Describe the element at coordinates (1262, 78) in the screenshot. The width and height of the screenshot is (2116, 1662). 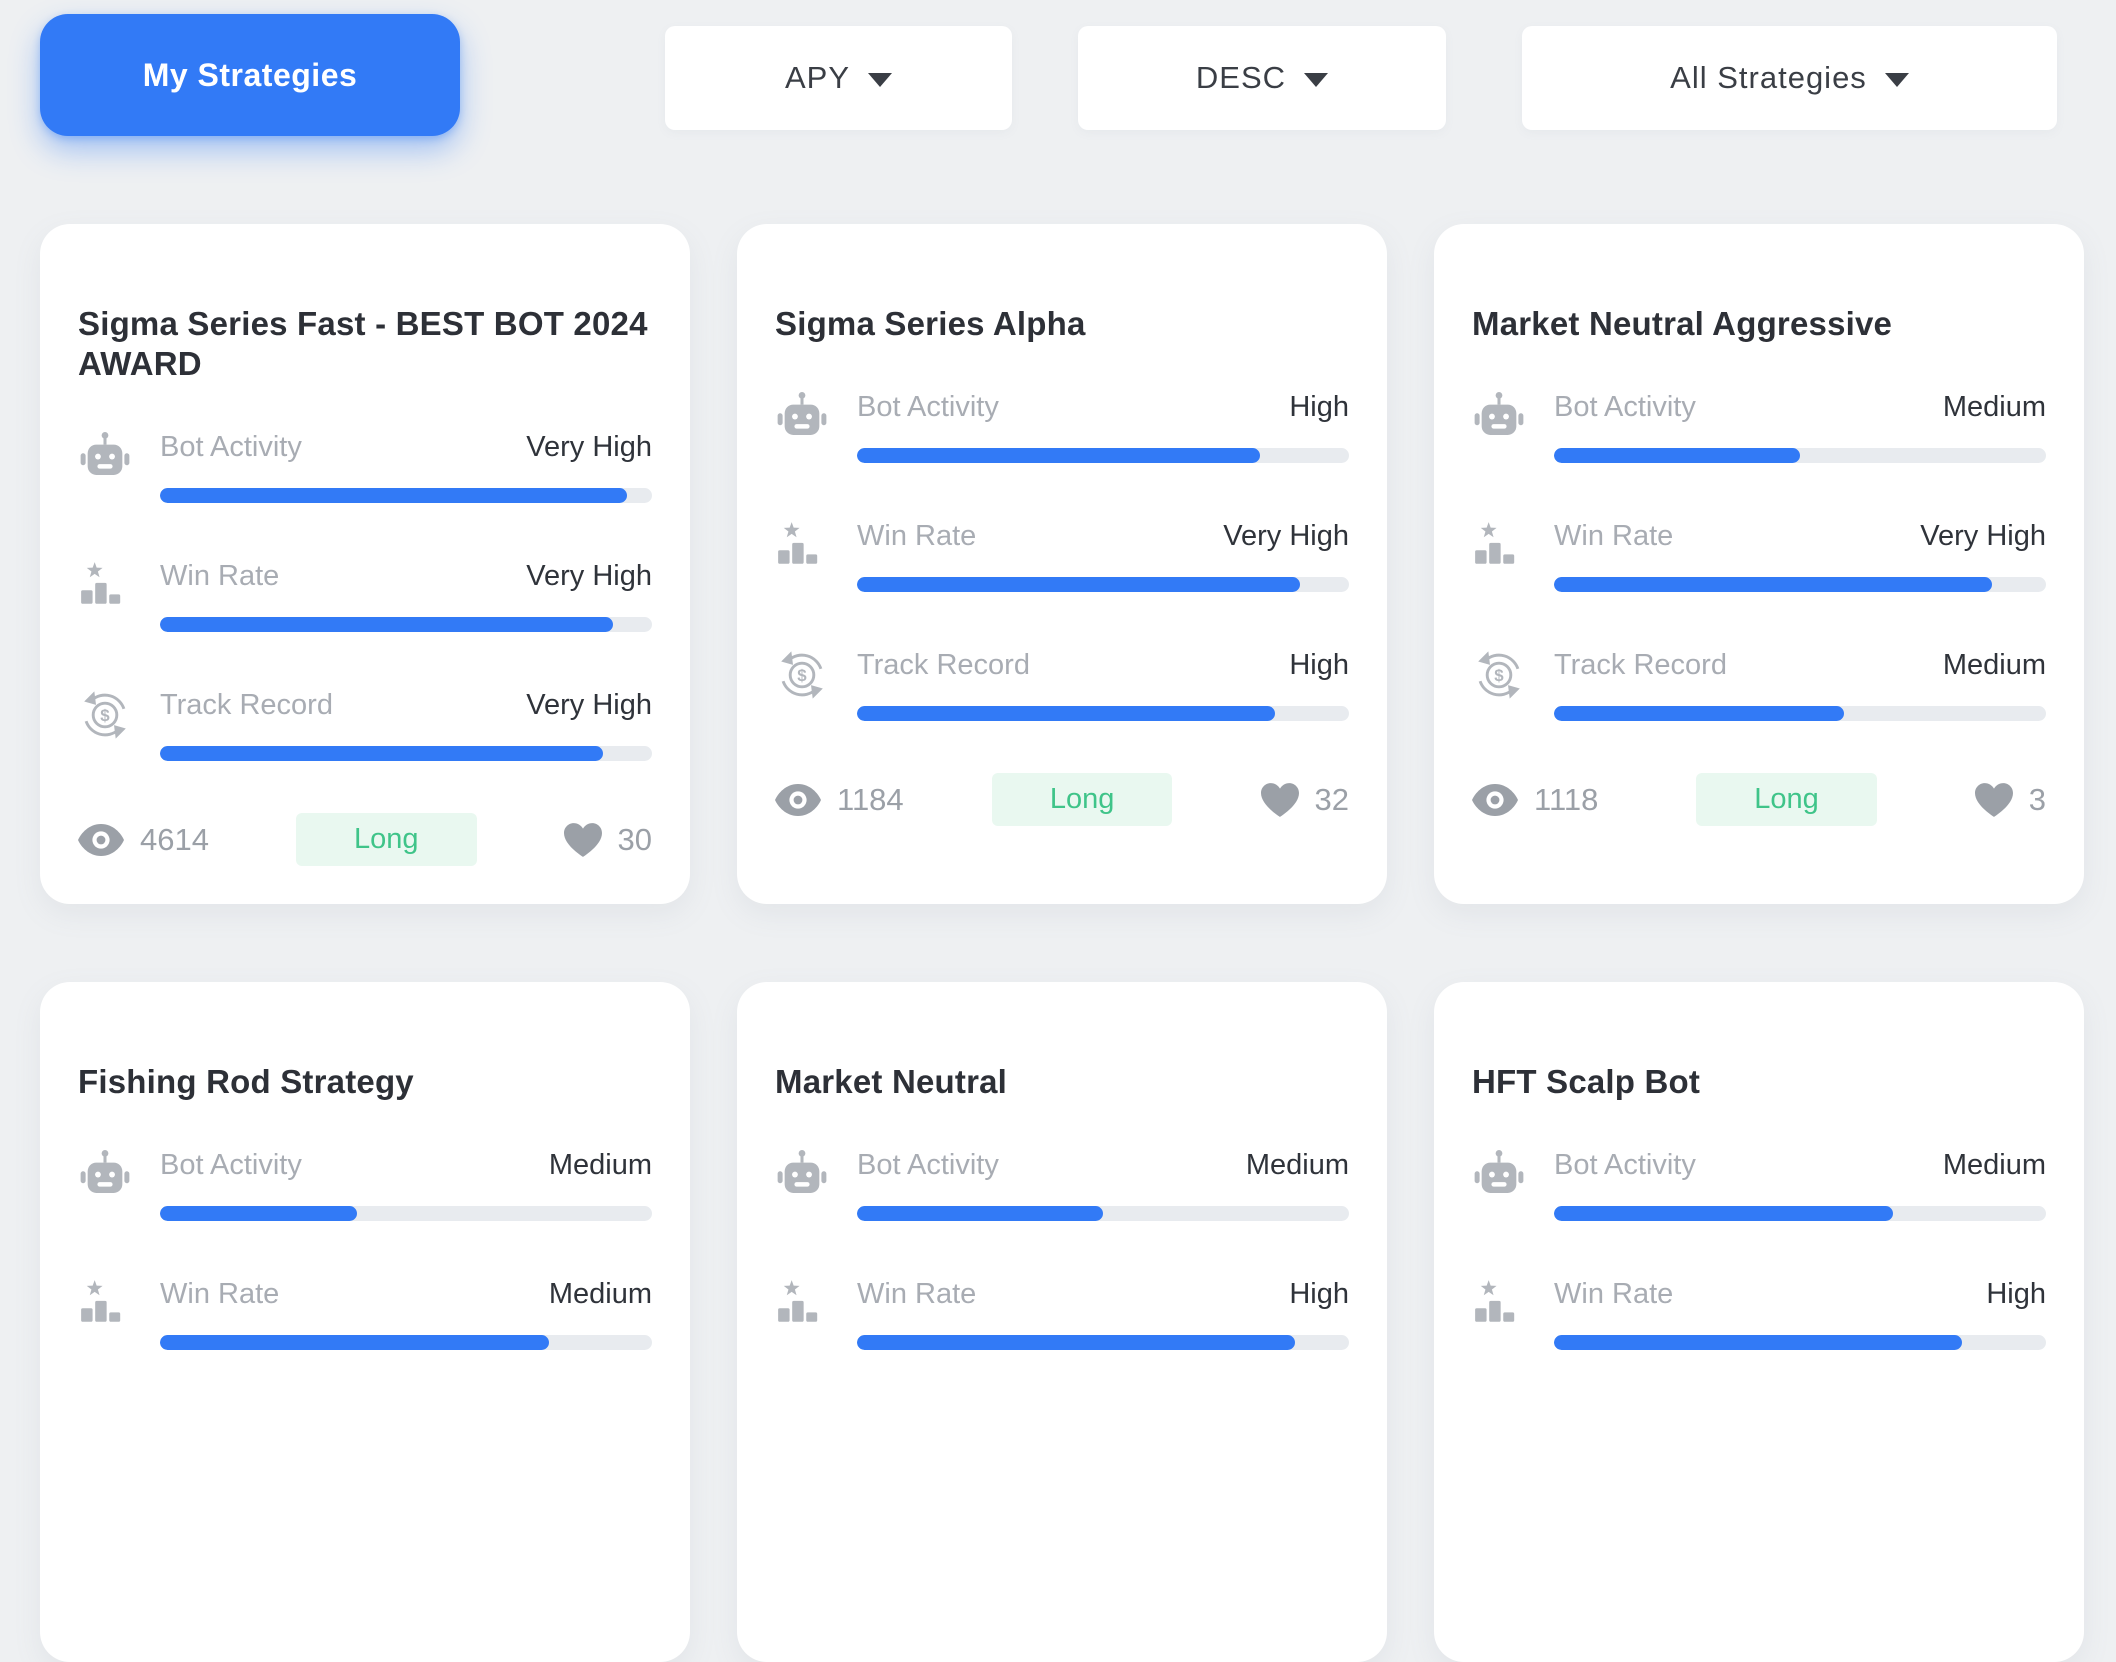
I see `sort-direction-dropdown: DESC` at that location.